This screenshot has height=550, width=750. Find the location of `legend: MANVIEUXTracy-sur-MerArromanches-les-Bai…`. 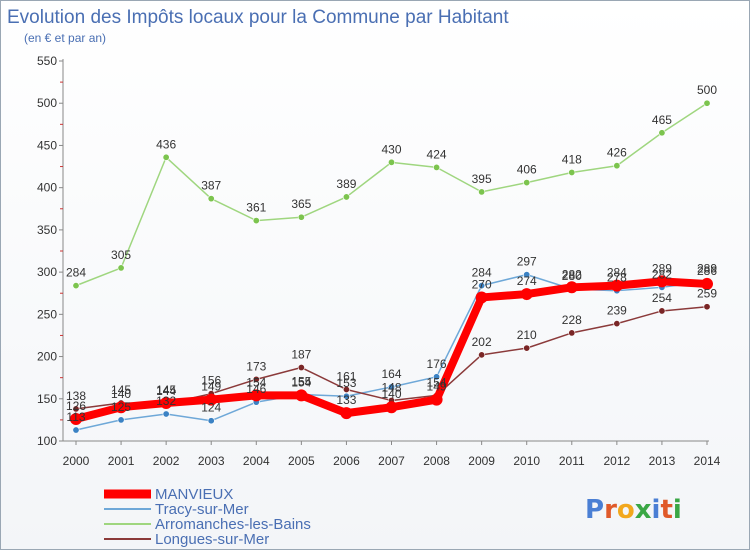

legend: MANVIEUXTracy-sur-MerArromanches-les-Bai… is located at coordinates (207, 517).